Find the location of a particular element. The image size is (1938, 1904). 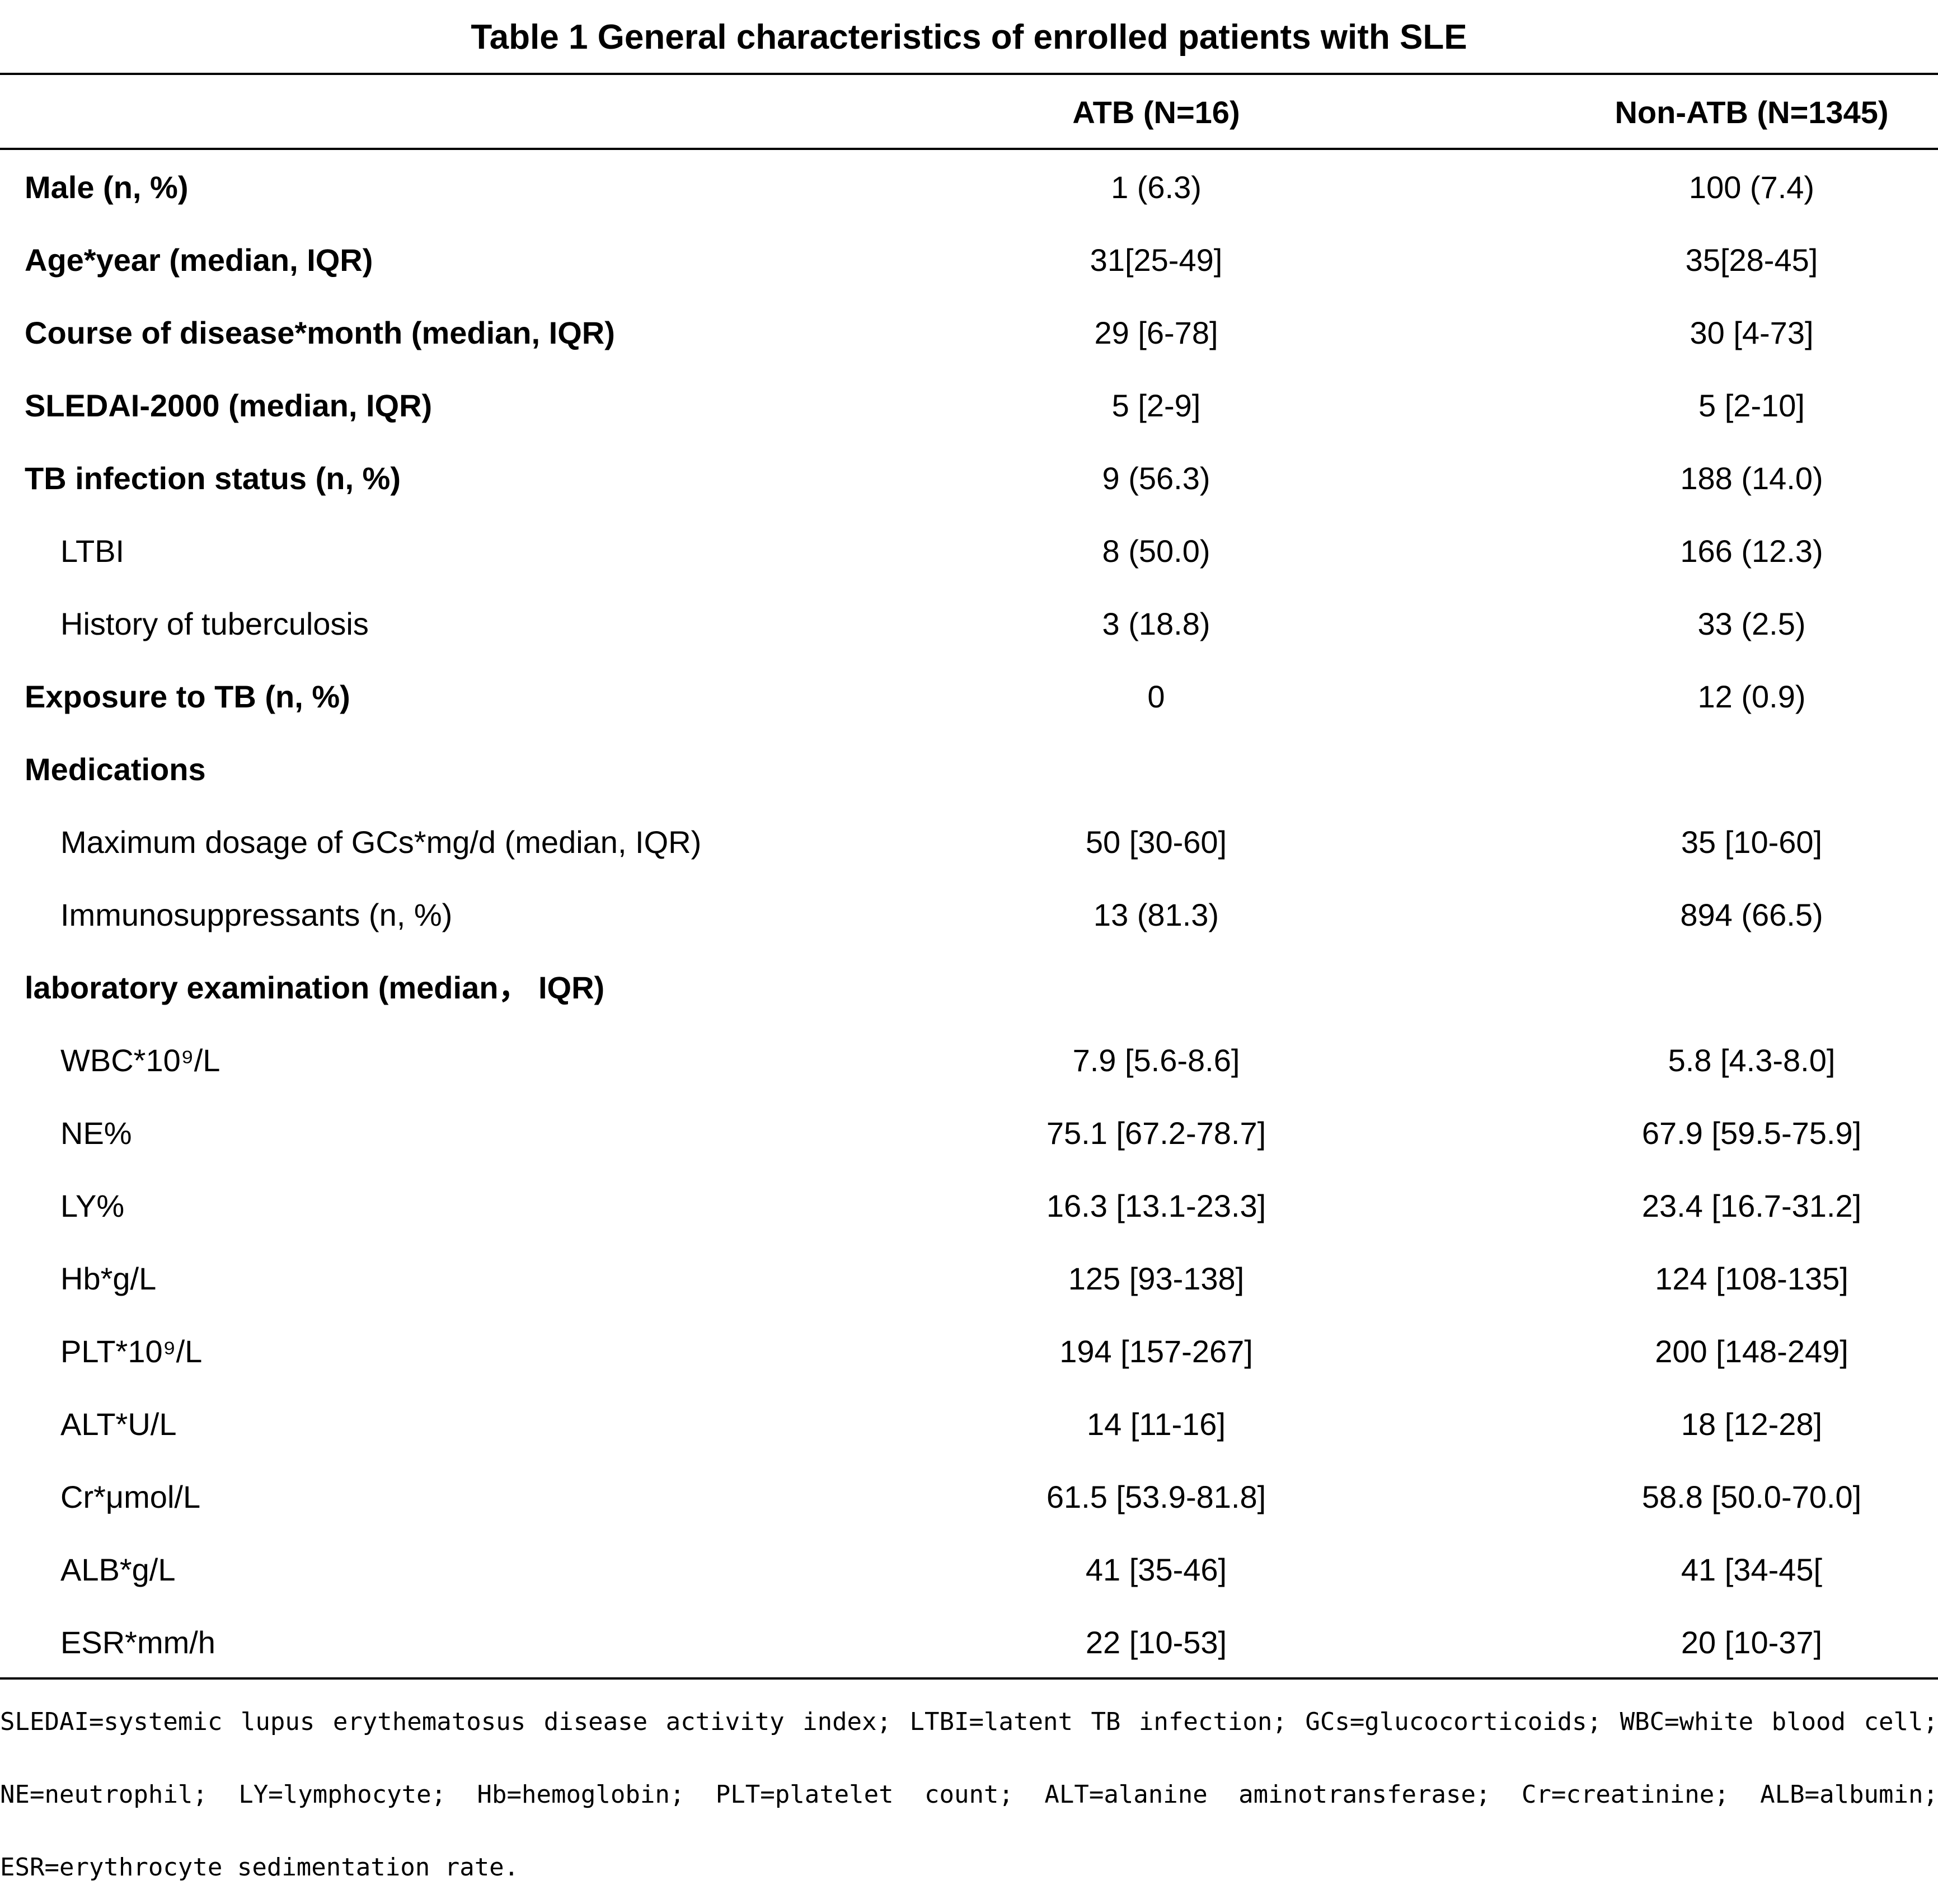

table-row: Male (n, %) 1 (6.3) 100 (7.4) is located at coordinates (969, 188).